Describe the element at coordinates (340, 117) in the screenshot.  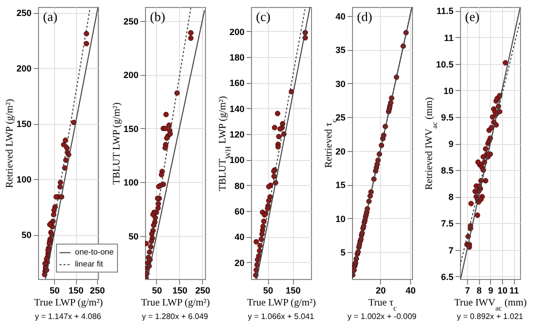
I see `y-tick-label: 25` at that location.